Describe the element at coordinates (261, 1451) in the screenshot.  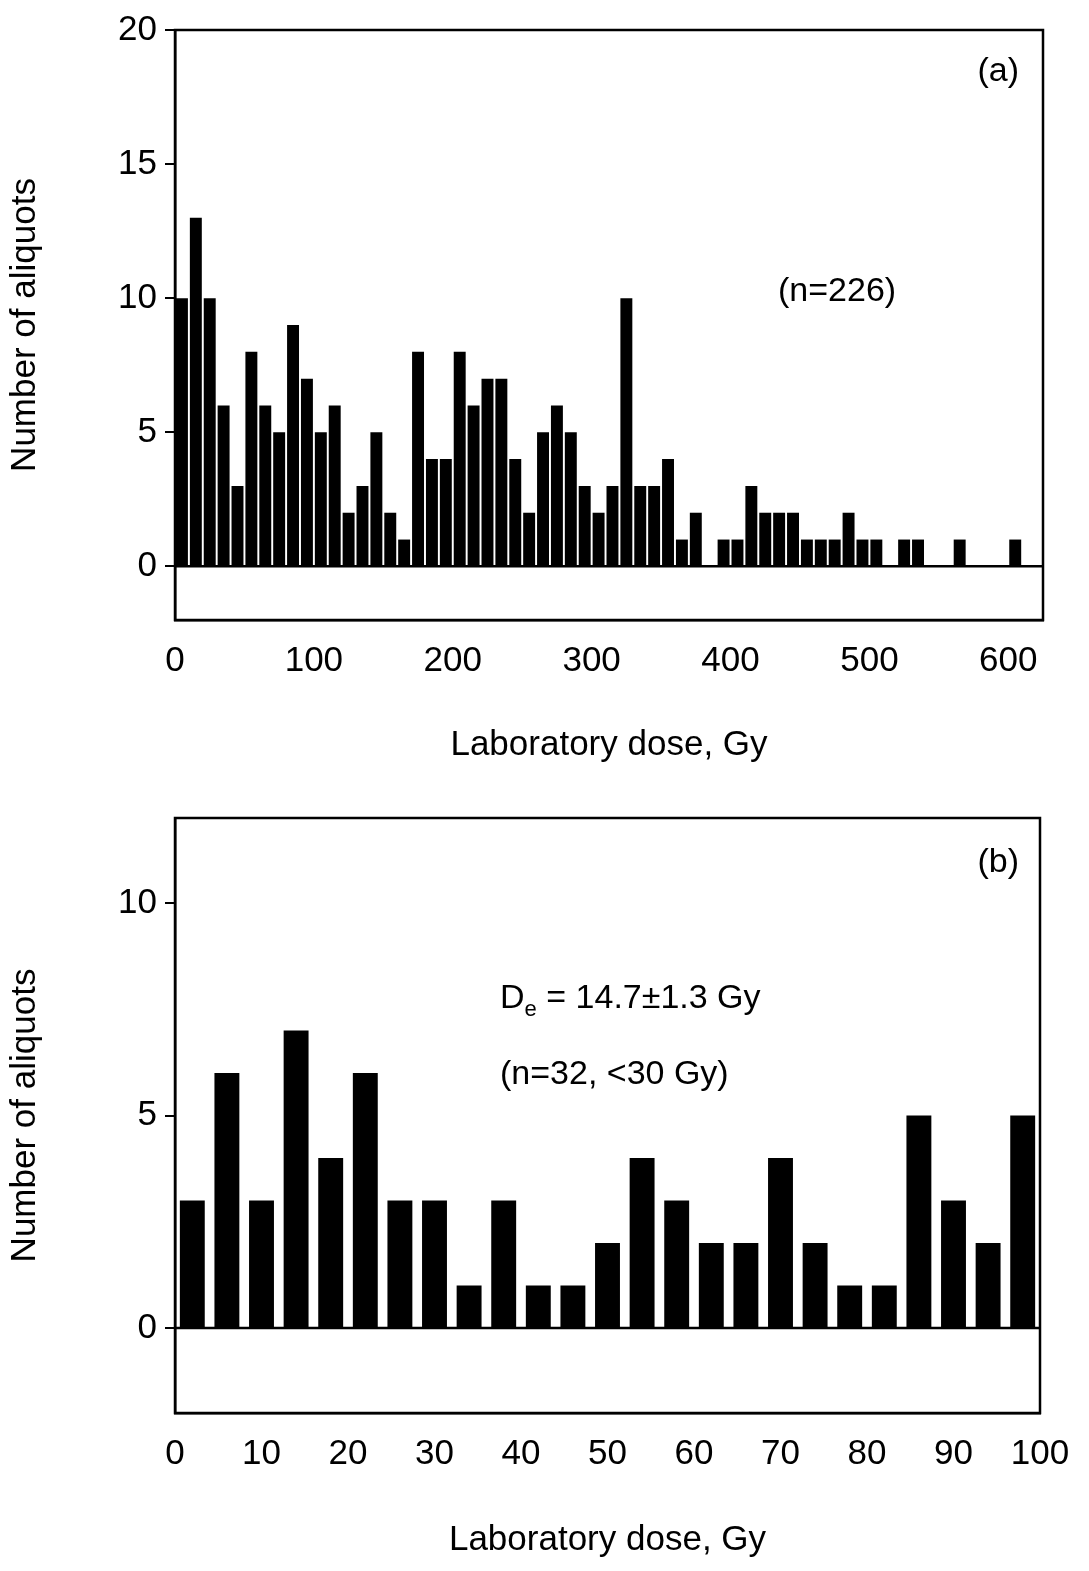
I see `x-tick-label: 10` at that location.